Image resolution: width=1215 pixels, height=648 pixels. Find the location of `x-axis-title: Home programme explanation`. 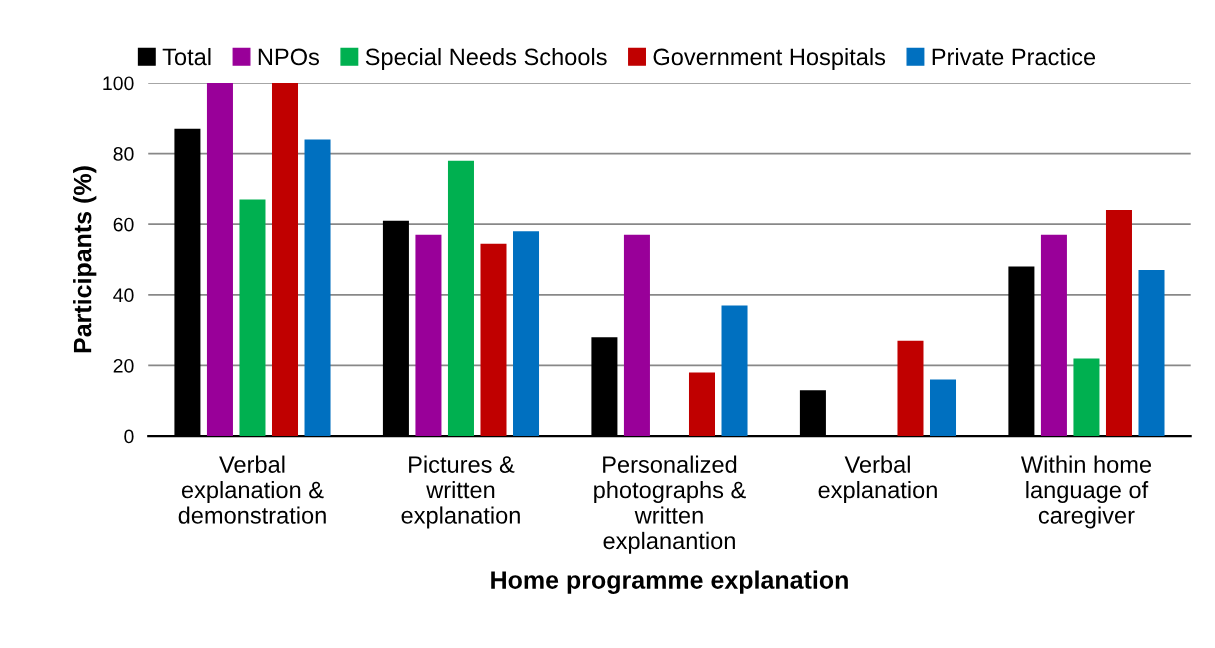

x-axis-title: Home programme explanation is located at coordinates (669, 582).